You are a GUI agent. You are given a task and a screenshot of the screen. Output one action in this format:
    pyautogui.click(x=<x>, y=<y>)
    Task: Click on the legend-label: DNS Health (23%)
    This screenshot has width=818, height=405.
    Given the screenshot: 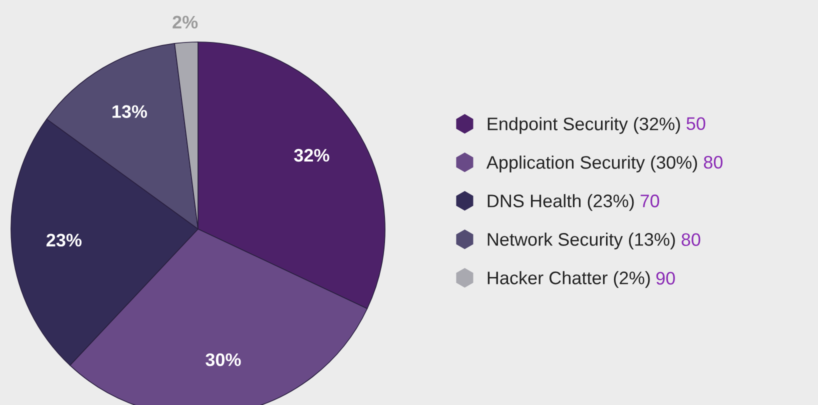 What is the action you would take?
    pyautogui.click(x=561, y=202)
    